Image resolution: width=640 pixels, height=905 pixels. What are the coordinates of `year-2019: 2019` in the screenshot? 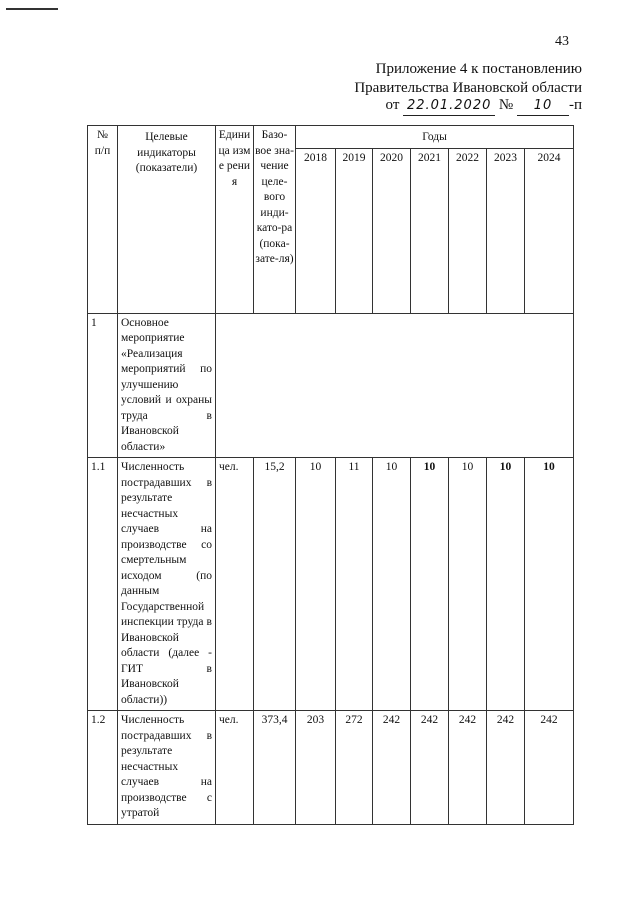 It's located at (354, 230).